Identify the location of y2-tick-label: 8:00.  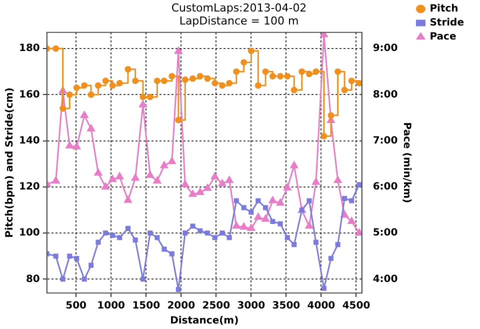
(385, 94).